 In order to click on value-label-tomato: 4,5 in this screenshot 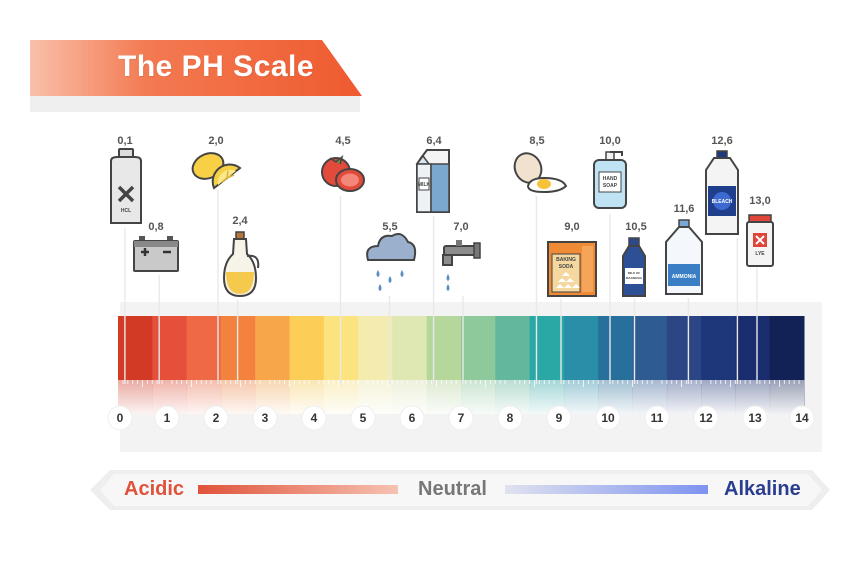, I will do `click(342, 141)`.